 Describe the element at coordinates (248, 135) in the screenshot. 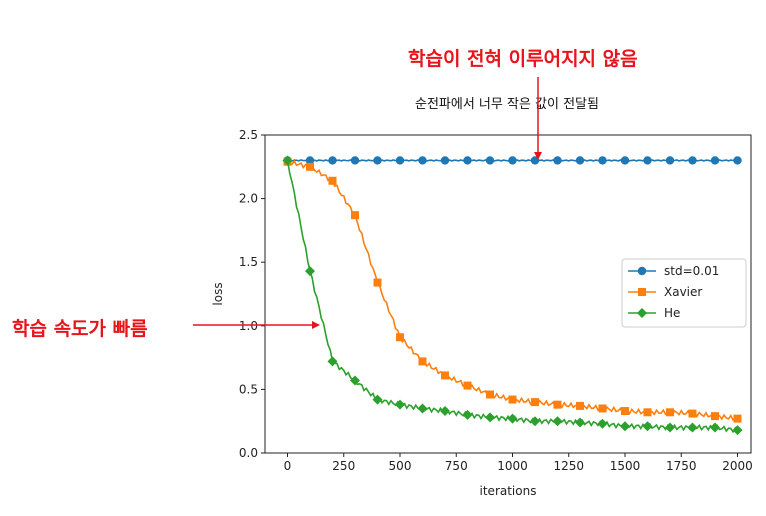

I see `y-tick-label: 2.5` at that location.